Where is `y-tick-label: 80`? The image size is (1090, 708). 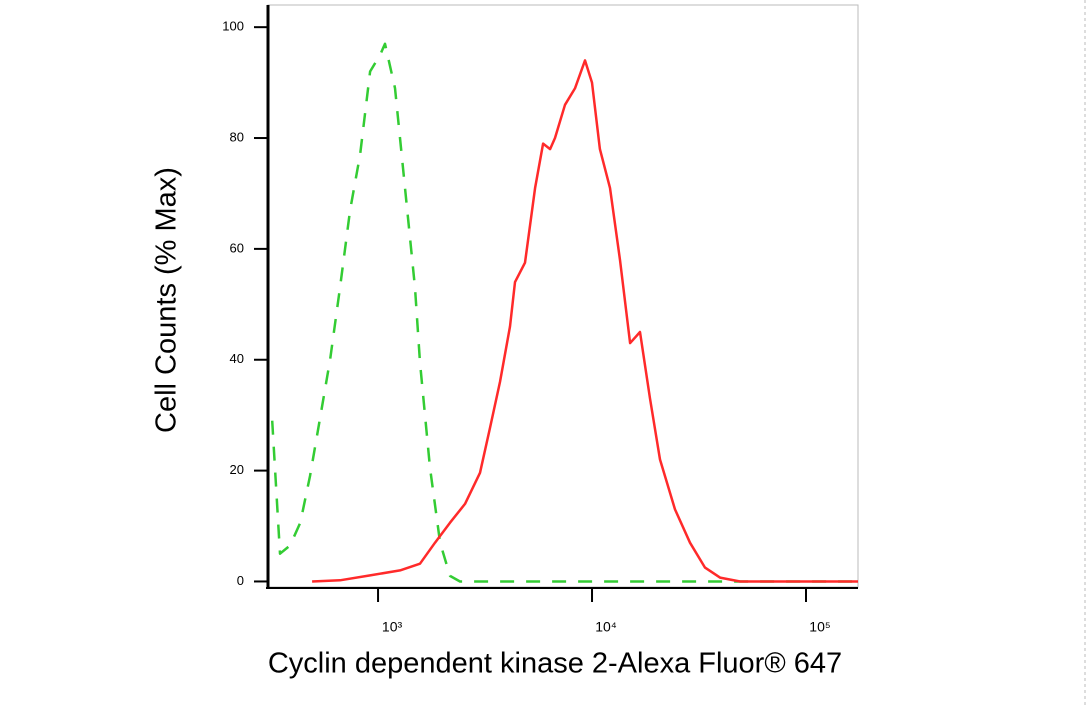
y-tick-label: 80 is located at coordinates (237, 136).